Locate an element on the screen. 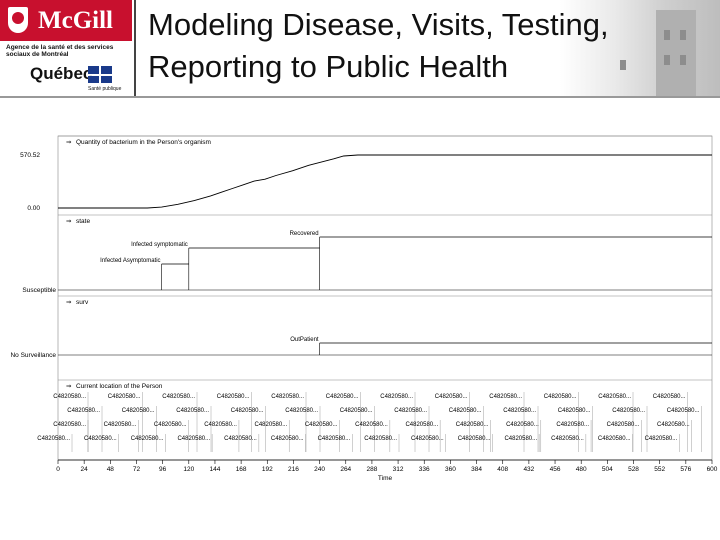 The height and width of the screenshot is (540, 720). header-divider is located at coordinates (135, 48).